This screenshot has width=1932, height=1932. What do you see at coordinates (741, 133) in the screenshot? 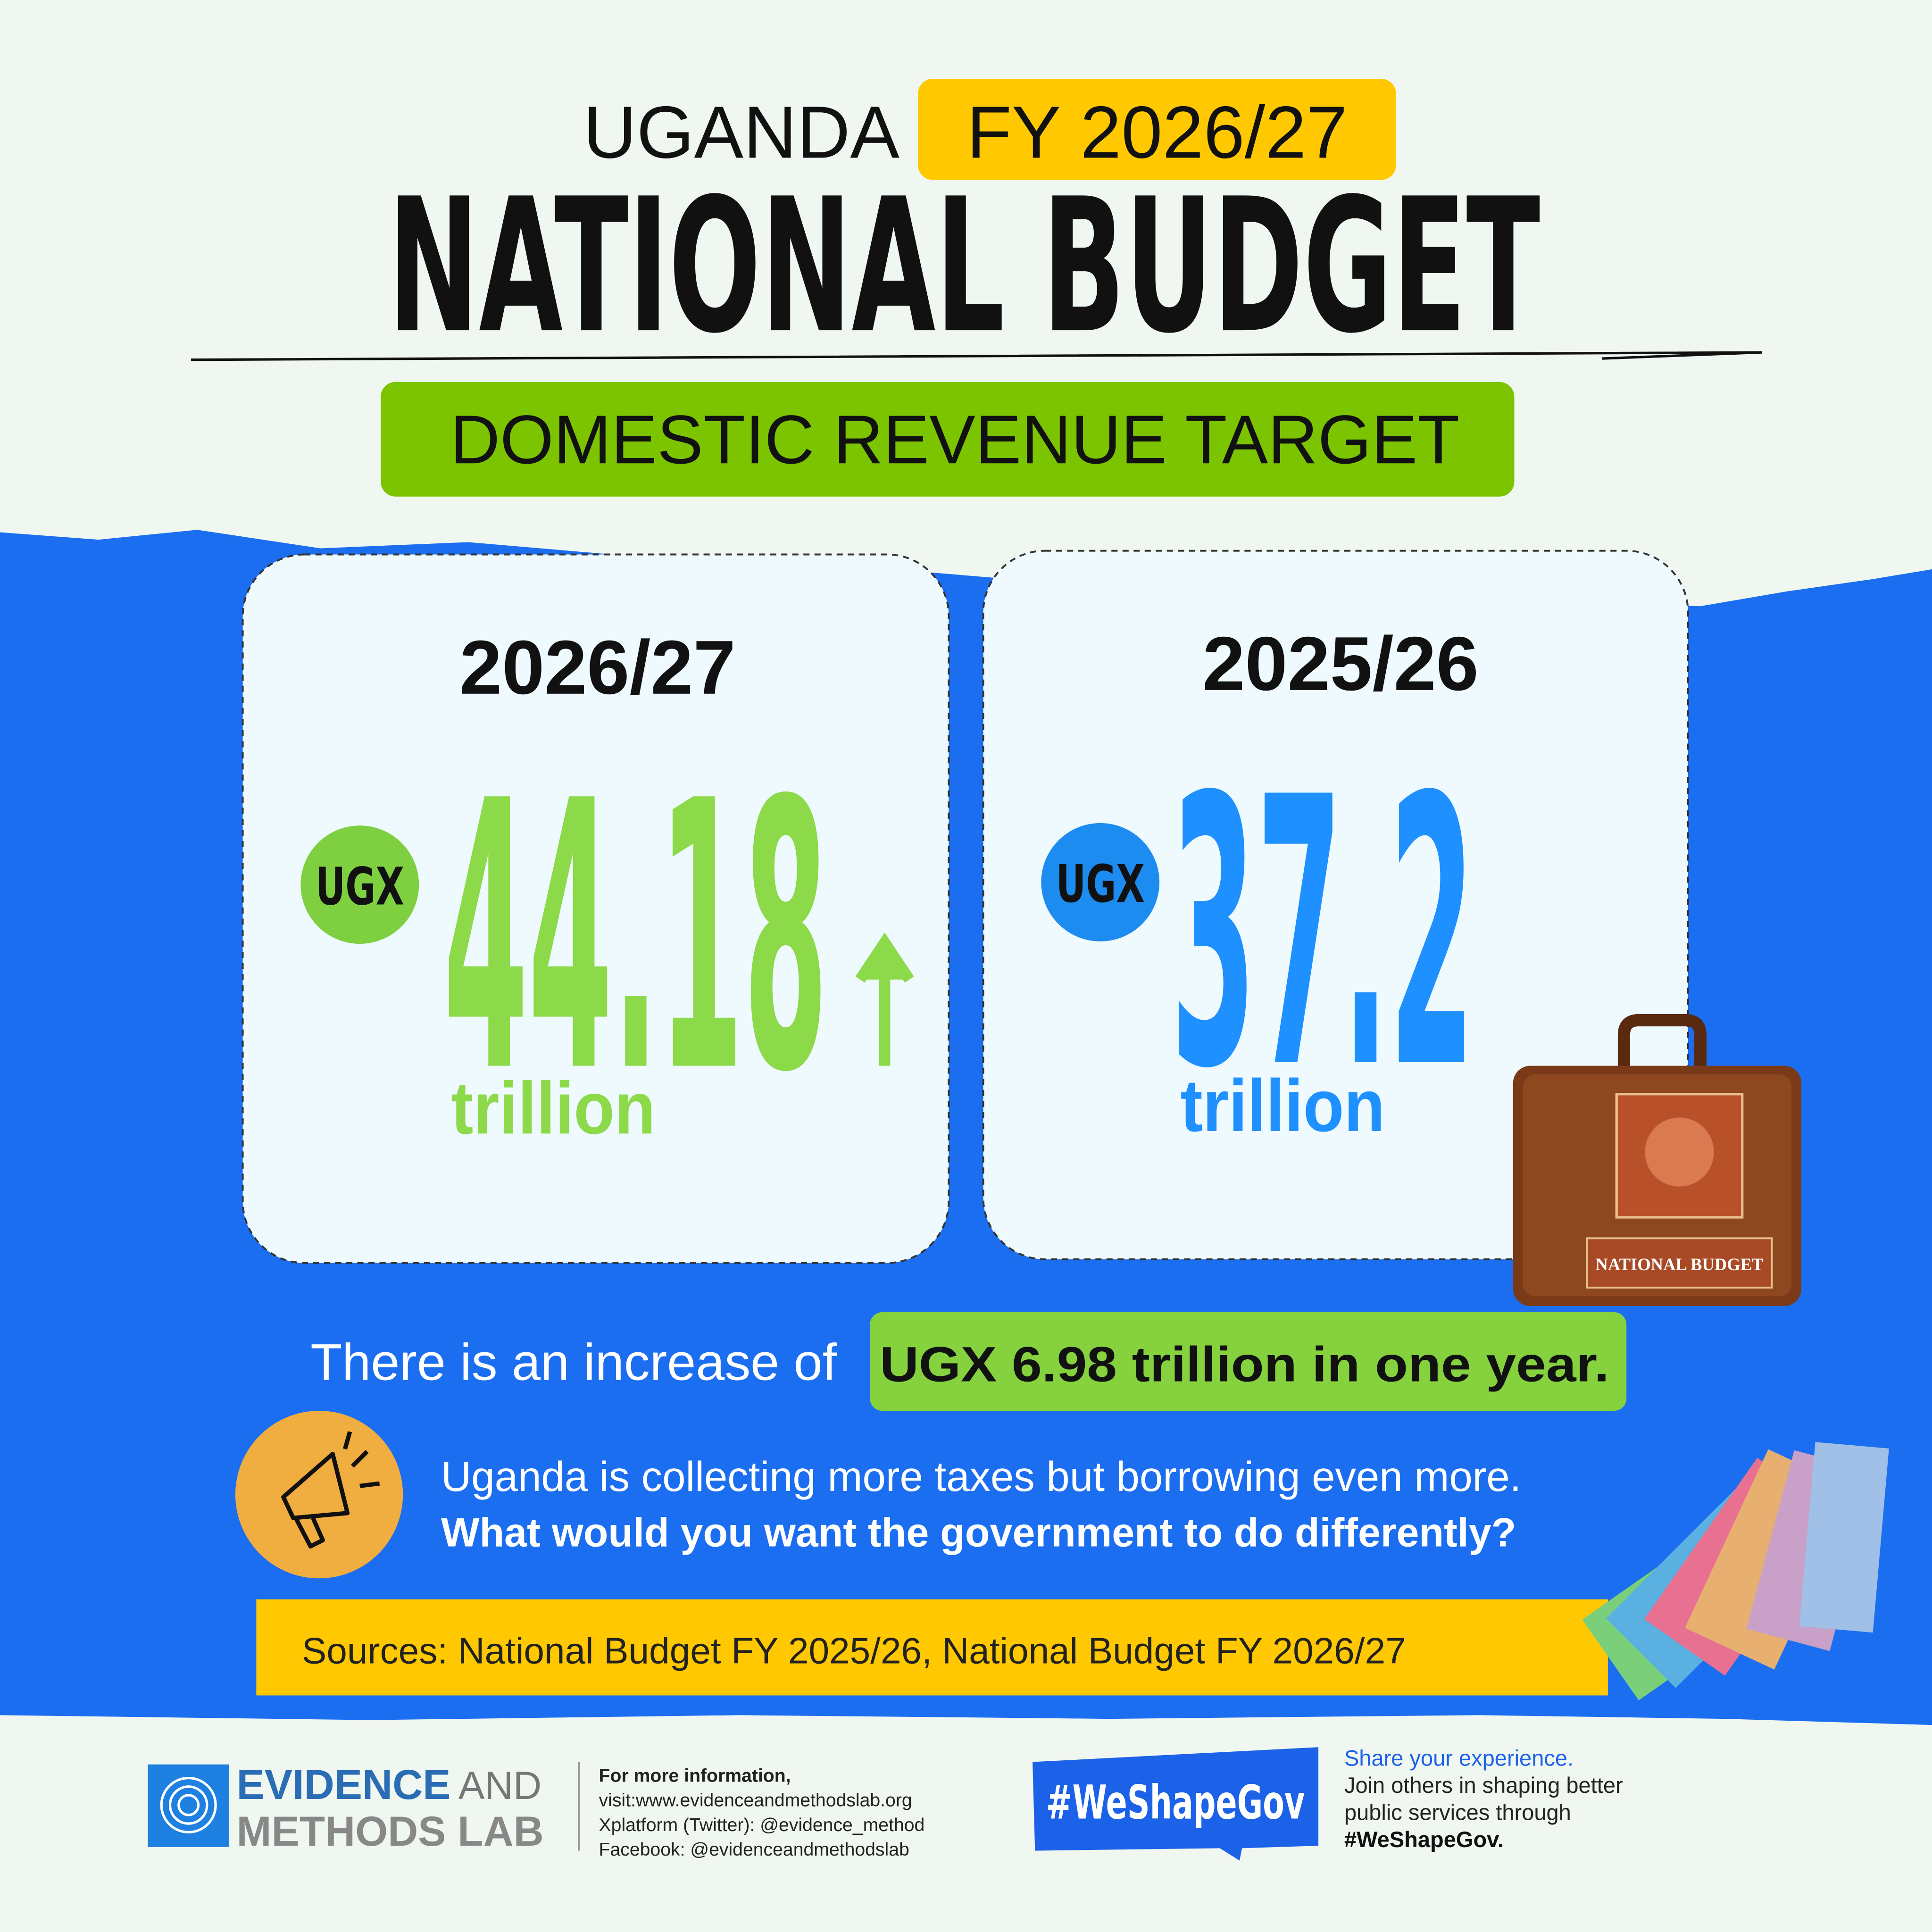
I see `title-prefix: UGANDA` at bounding box center [741, 133].